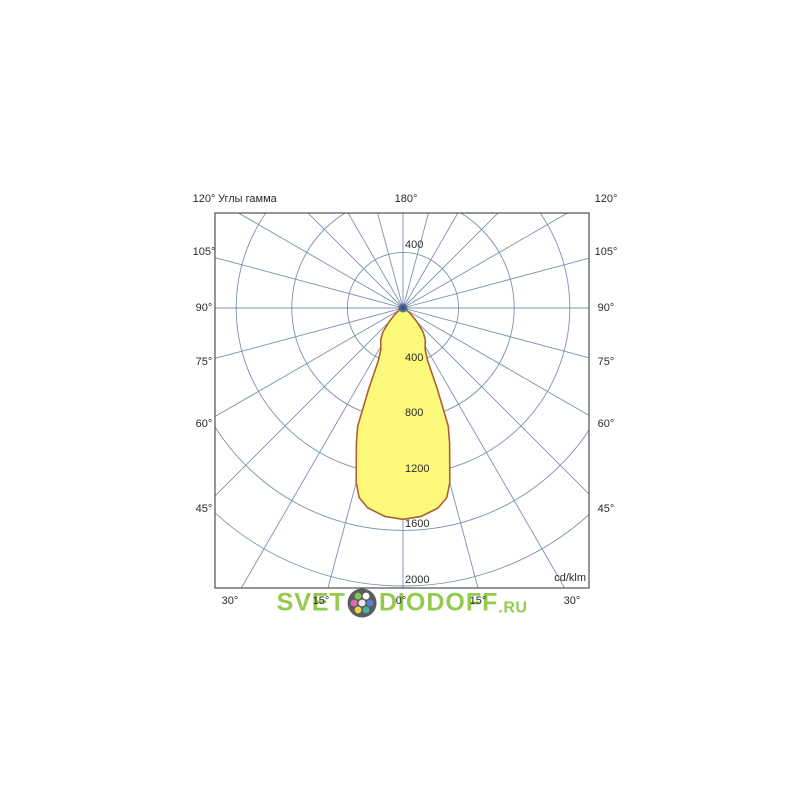  What do you see at coordinates (311, 602) in the screenshot?
I see `watermark-text-part1: SVET` at bounding box center [311, 602].